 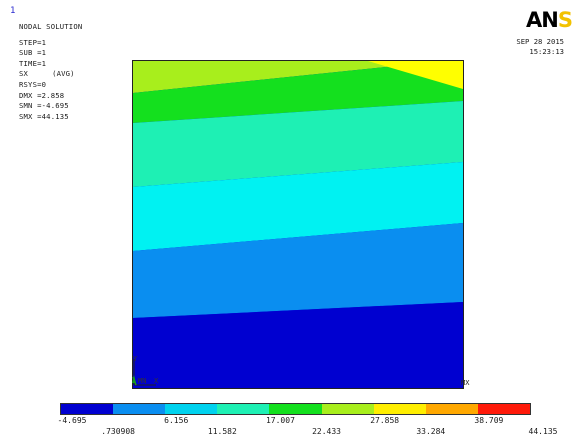 I want to click on step-value: STEP=1, so click(x=33, y=42).